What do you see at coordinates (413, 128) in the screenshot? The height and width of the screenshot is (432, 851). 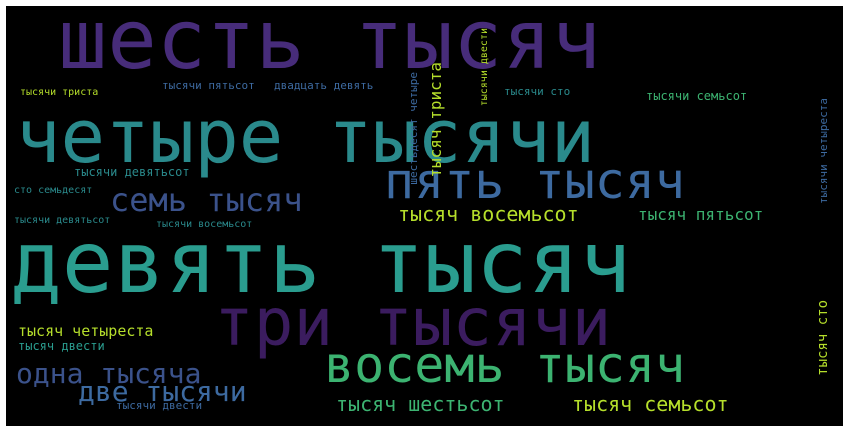 I see `word-shestdesyat-chetyre: шестьдесят четыре` at bounding box center [413, 128].